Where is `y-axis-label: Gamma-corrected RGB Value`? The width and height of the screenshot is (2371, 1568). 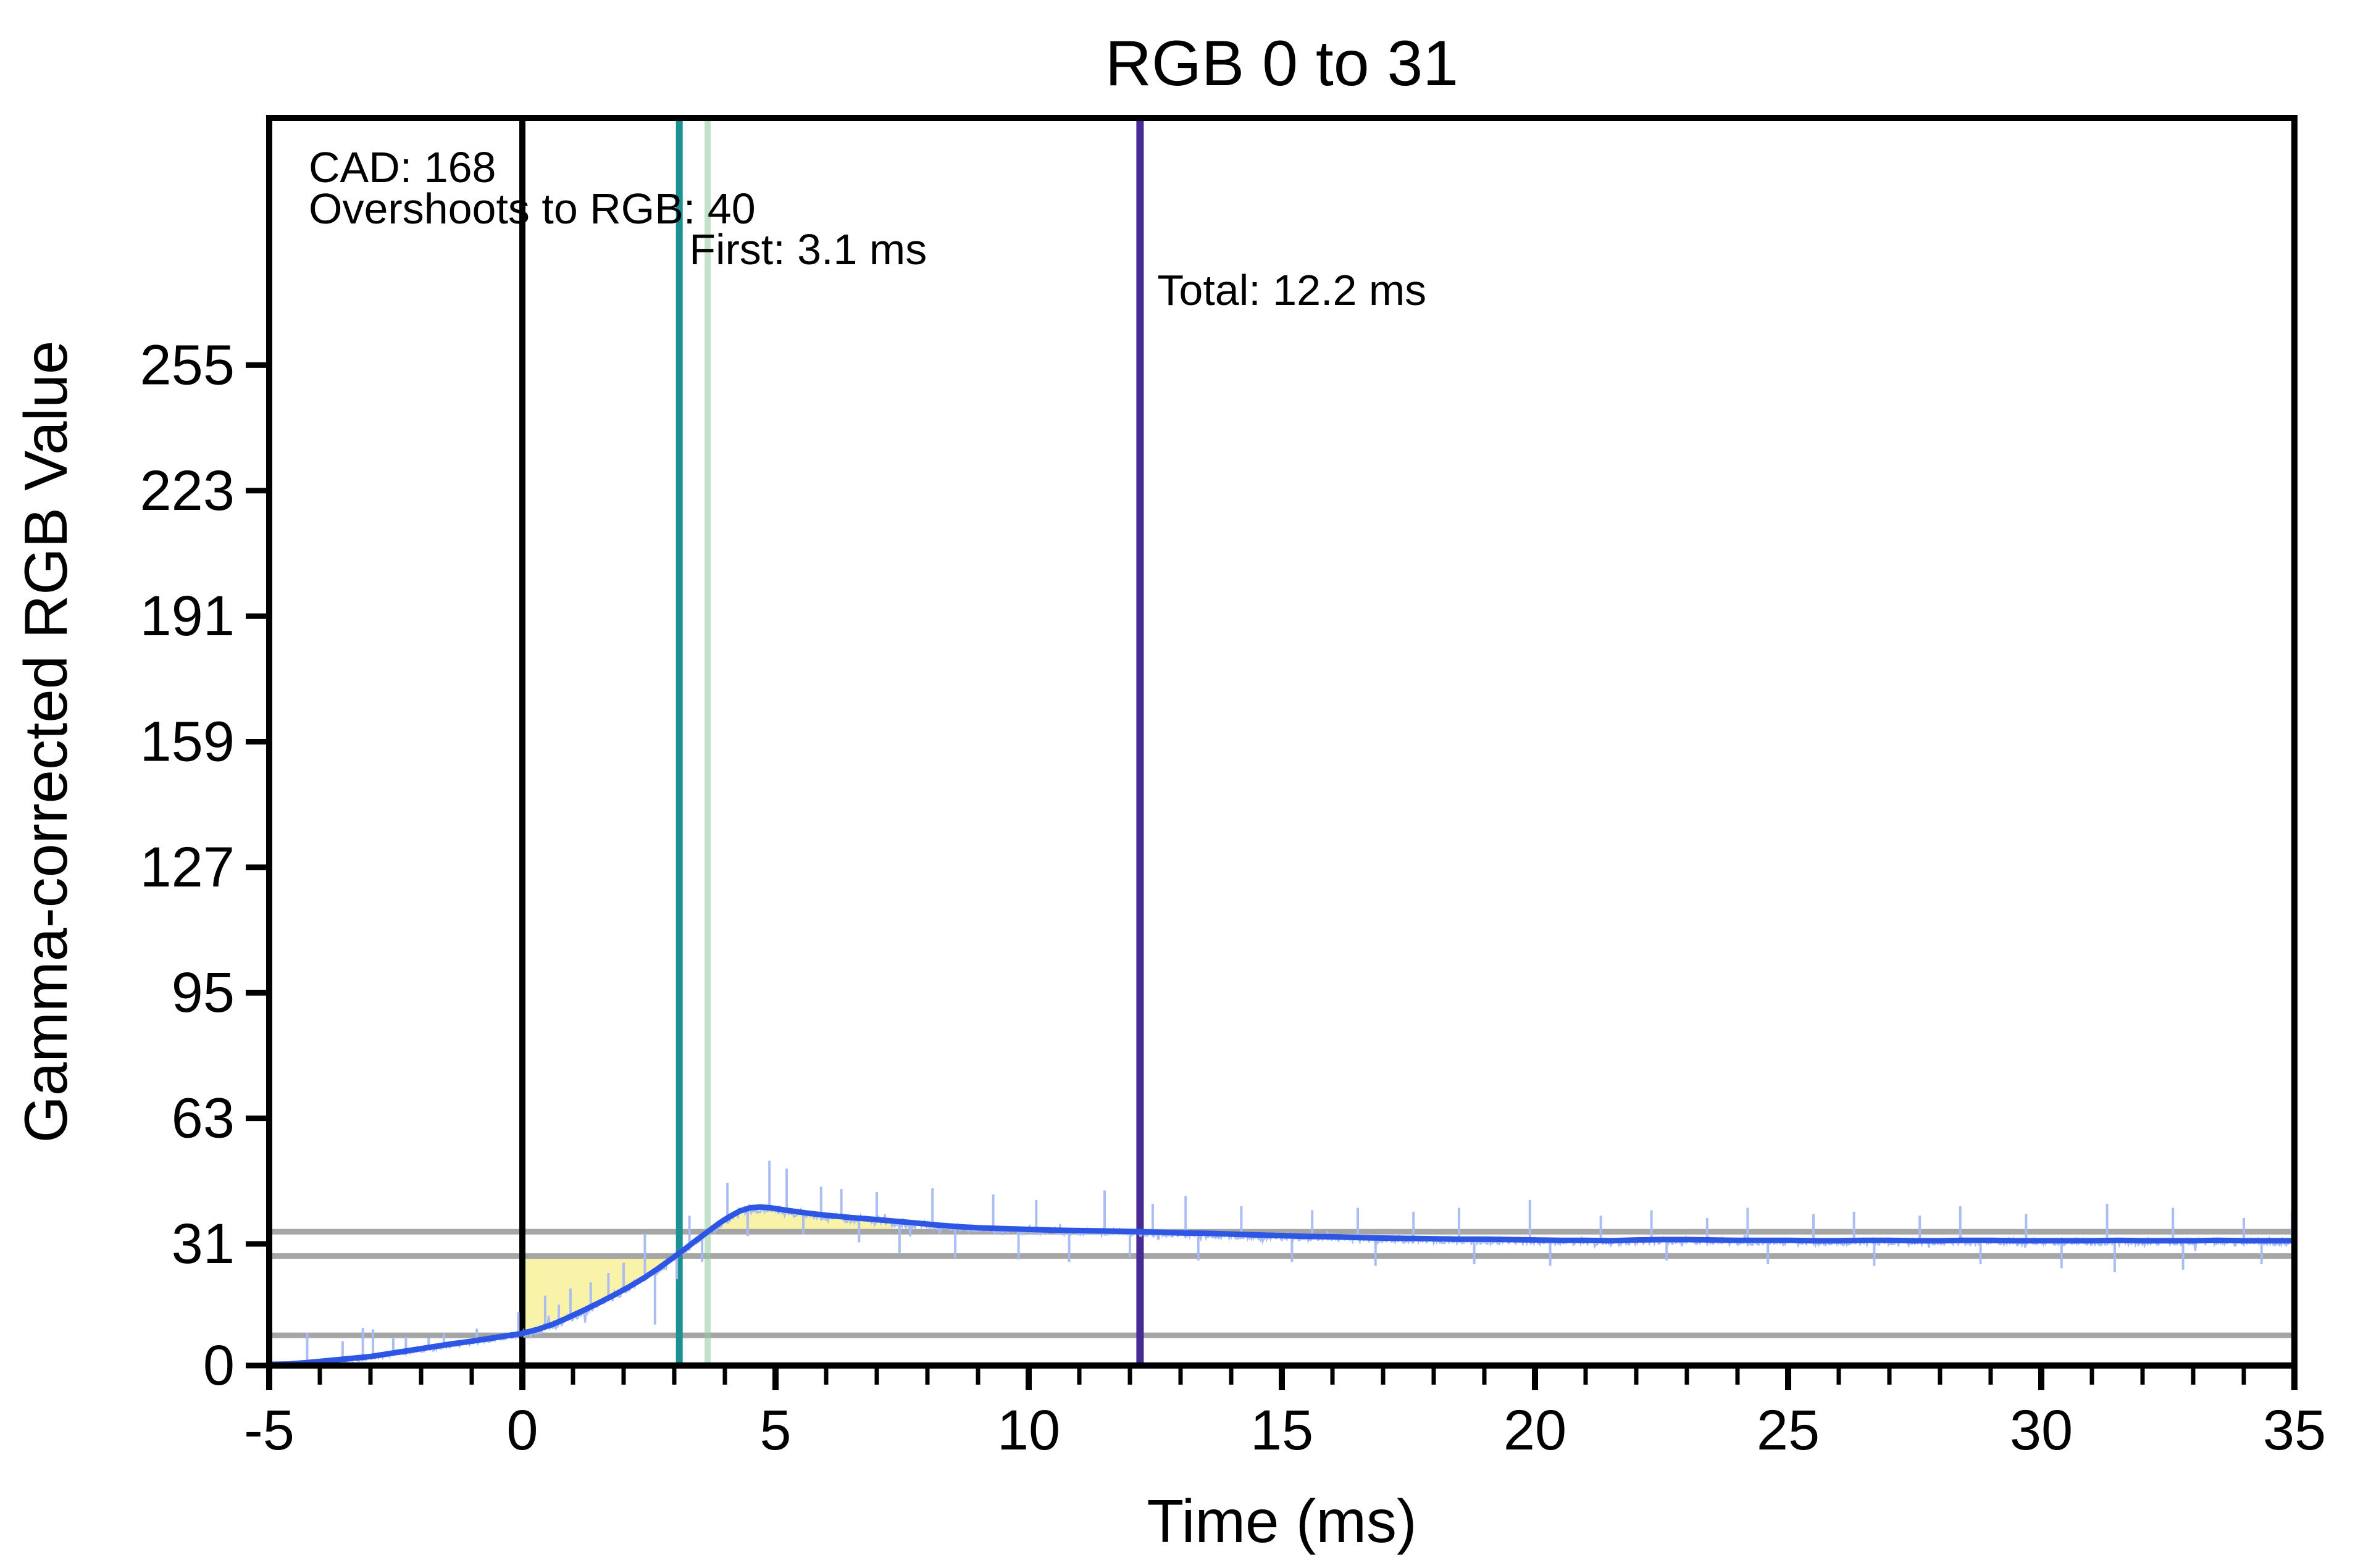 y-axis-label: Gamma-corrected RGB Value is located at coordinates (46, 742).